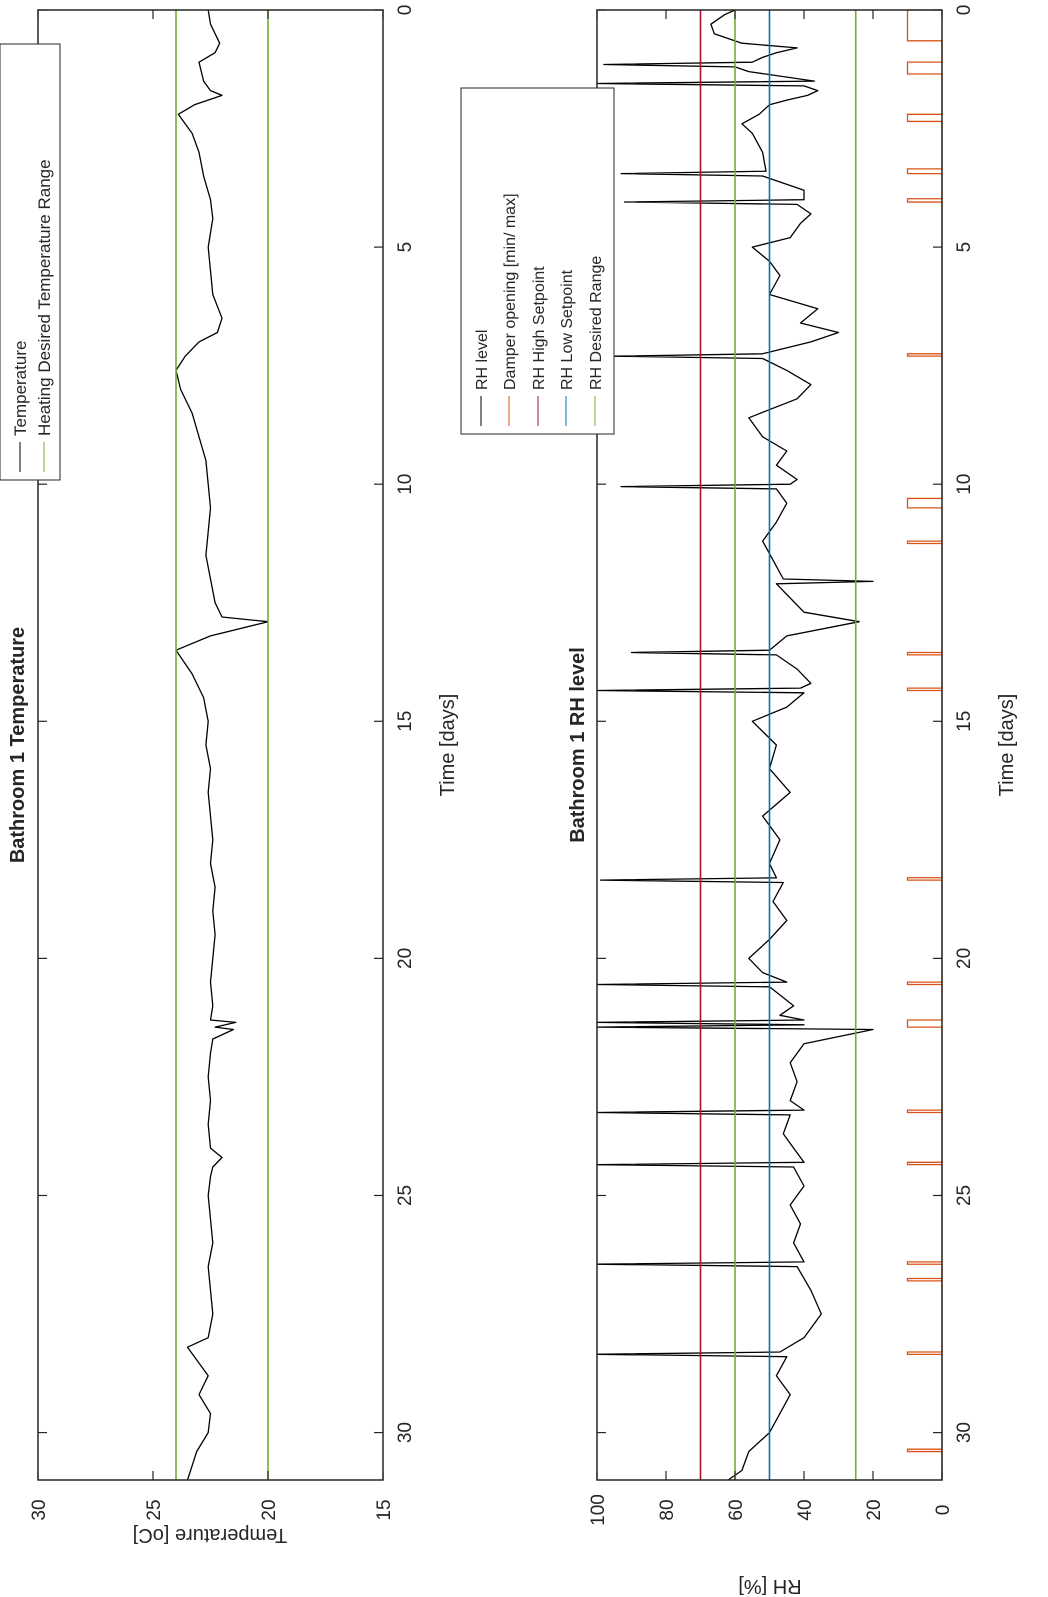 The width and height of the screenshot is (1048, 1597). What do you see at coordinates (598, 1510) in the screenshot?
I see `y-tick-label: 100` at bounding box center [598, 1510].